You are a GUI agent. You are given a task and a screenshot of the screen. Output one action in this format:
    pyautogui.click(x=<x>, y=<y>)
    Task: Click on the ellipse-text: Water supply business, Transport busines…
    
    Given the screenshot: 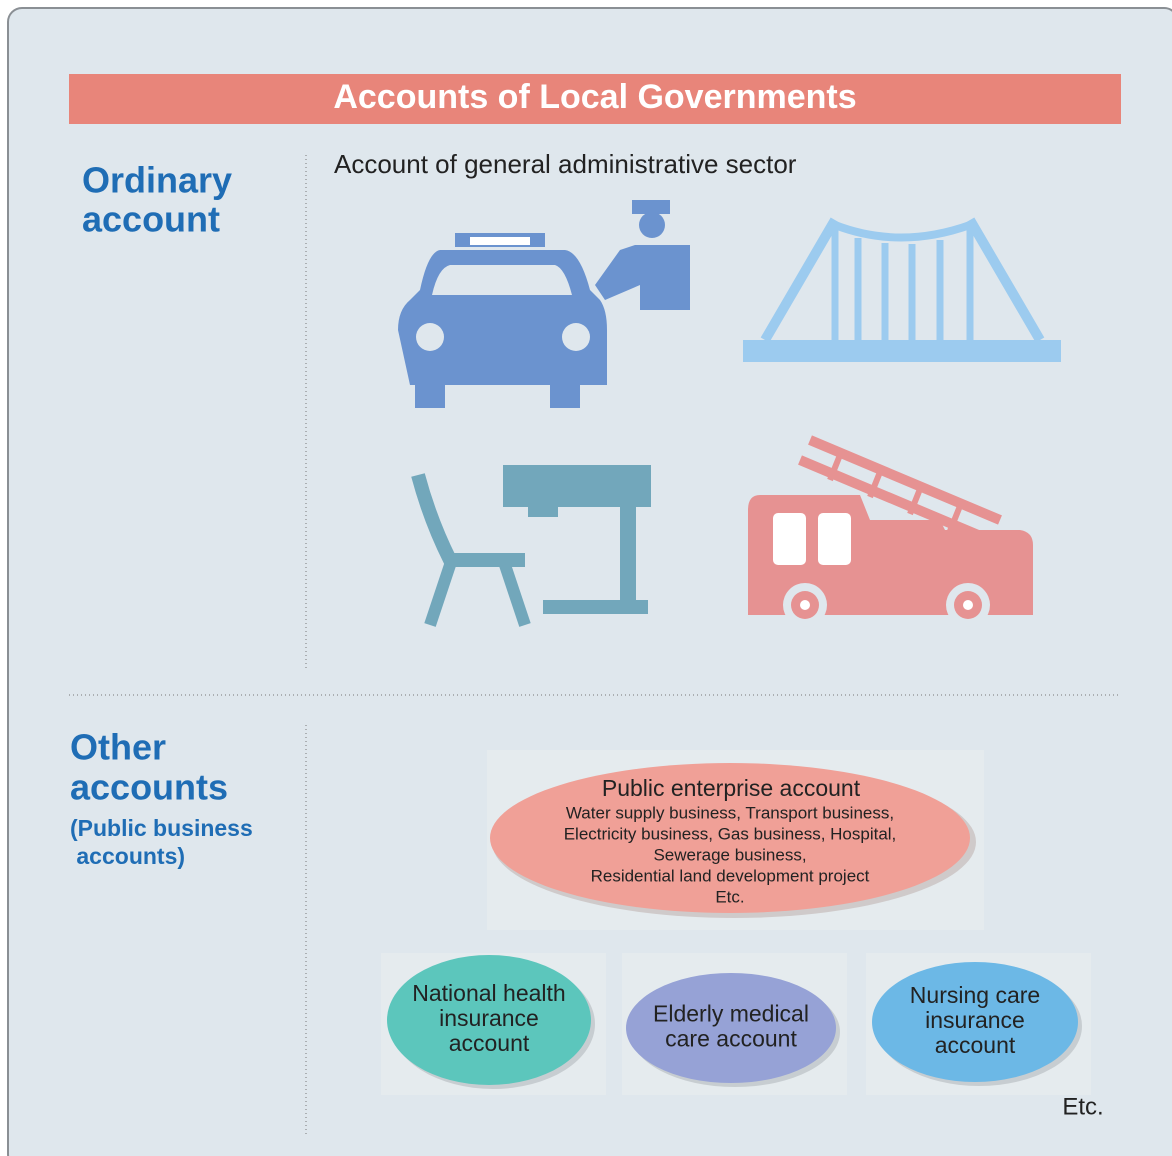 What is the action you would take?
    pyautogui.click(x=730, y=812)
    